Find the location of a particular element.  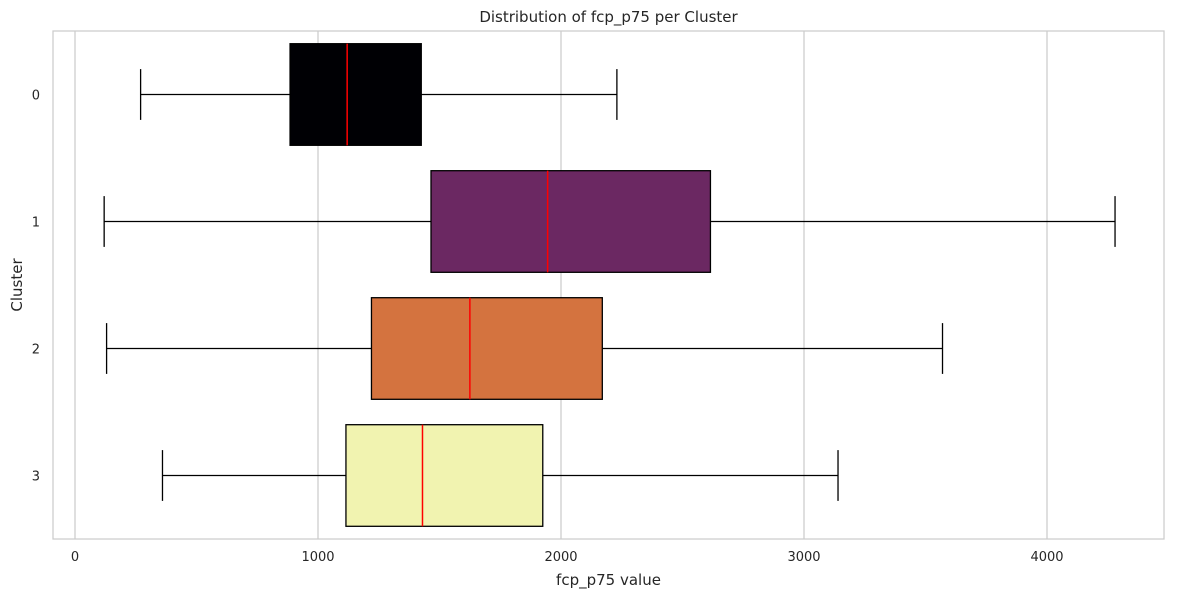

y-tick-label: 0 is located at coordinates (36, 96).